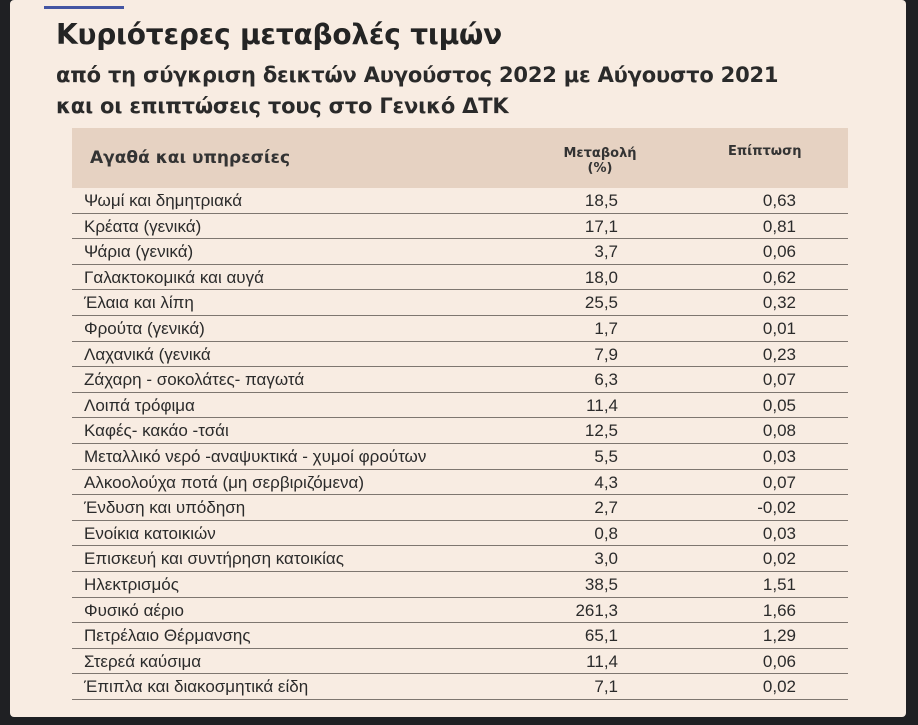  I want to click on row-goods-name: Λαχανικά (γενικά, so click(147, 354).